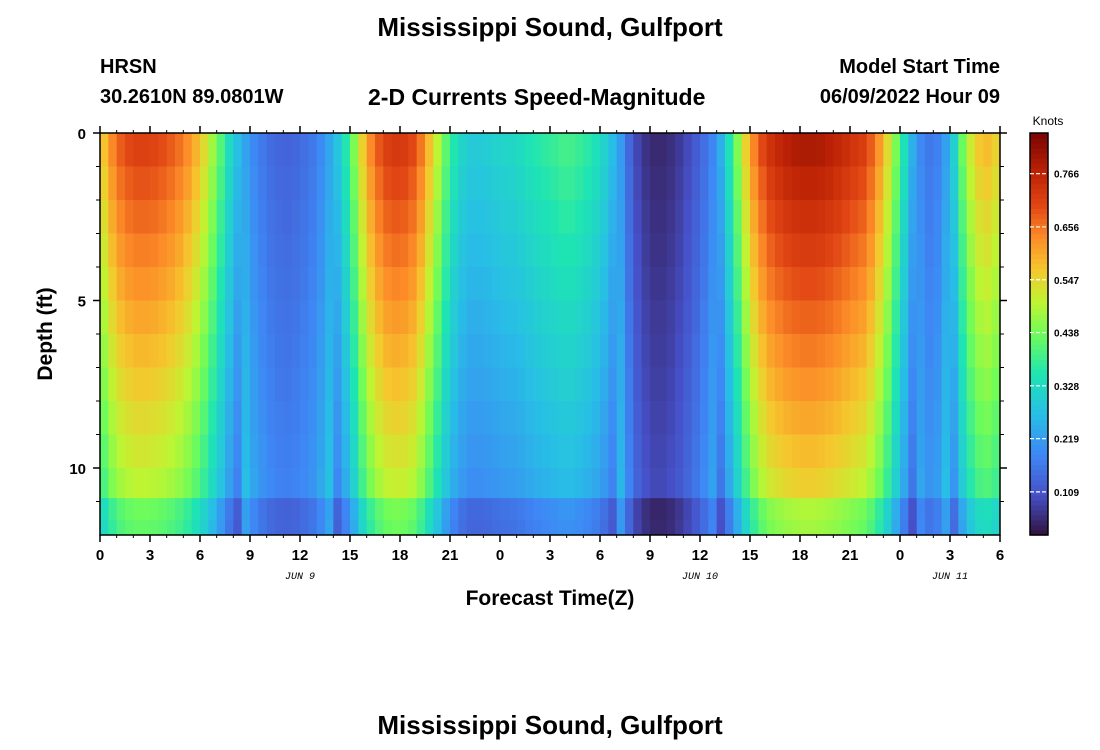 This screenshot has width=1100, height=750. Describe the element at coordinates (350, 555) in the screenshot. I see `x-tick-label: 15` at that location.